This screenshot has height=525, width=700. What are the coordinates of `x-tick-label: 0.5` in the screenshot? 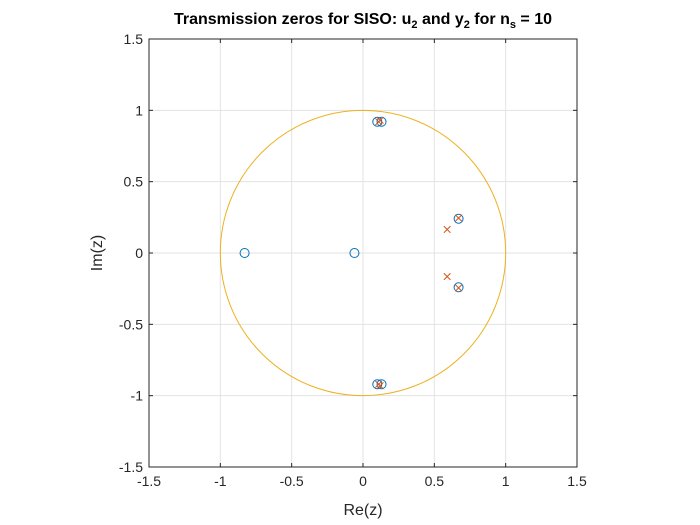 It's located at (435, 481).